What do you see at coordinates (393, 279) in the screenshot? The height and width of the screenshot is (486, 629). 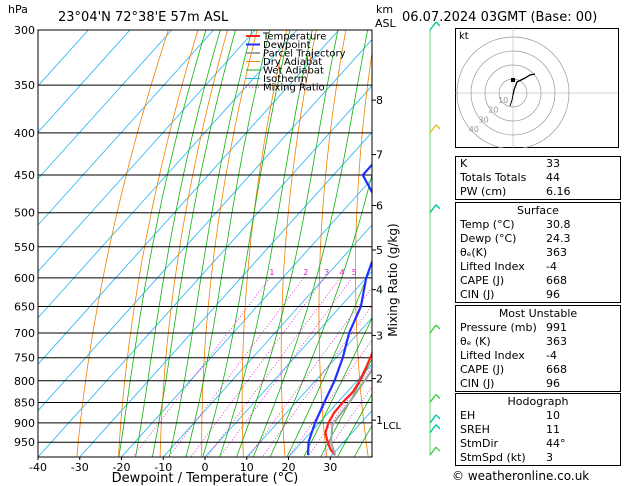 I see `mixing-ratio-axis-label: Mixing Ratio (g/kg)` at bounding box center [393, 279].